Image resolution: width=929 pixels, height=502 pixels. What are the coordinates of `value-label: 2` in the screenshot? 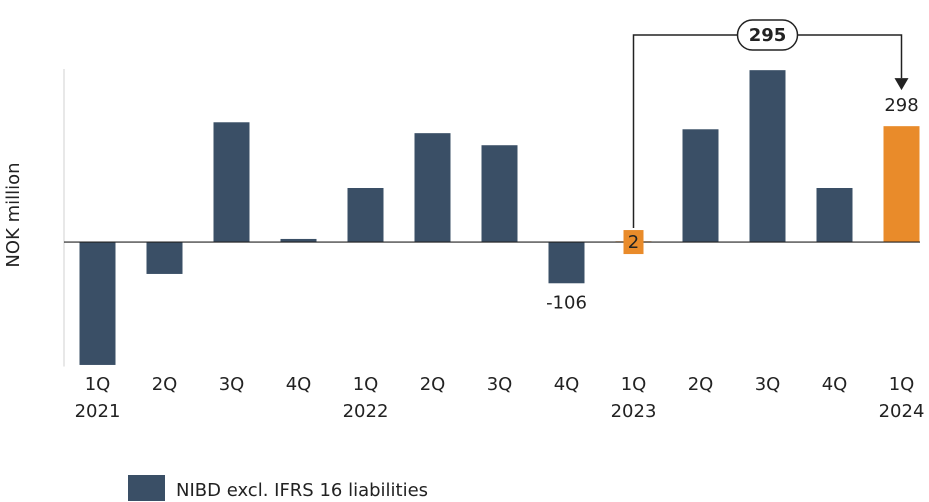 It's located at (633, 242).